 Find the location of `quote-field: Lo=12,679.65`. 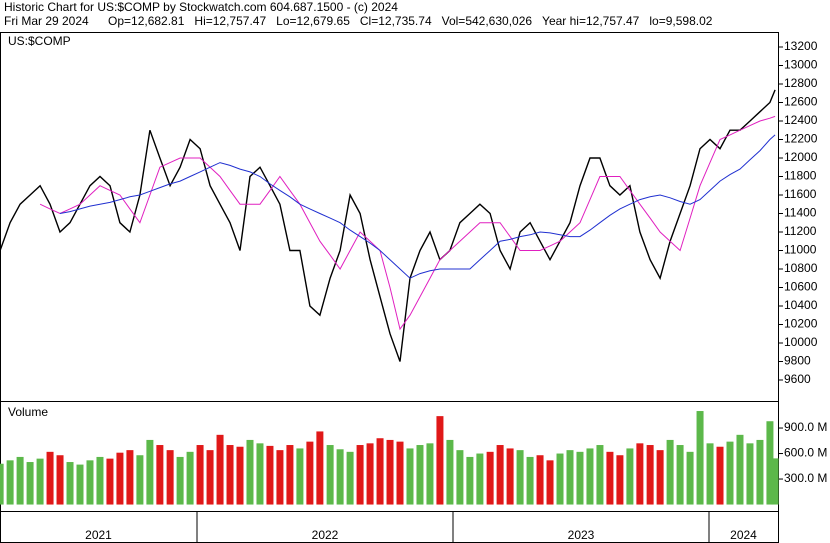

quote-field: Lo=12,679.65 is located at coordinates (313, 21).